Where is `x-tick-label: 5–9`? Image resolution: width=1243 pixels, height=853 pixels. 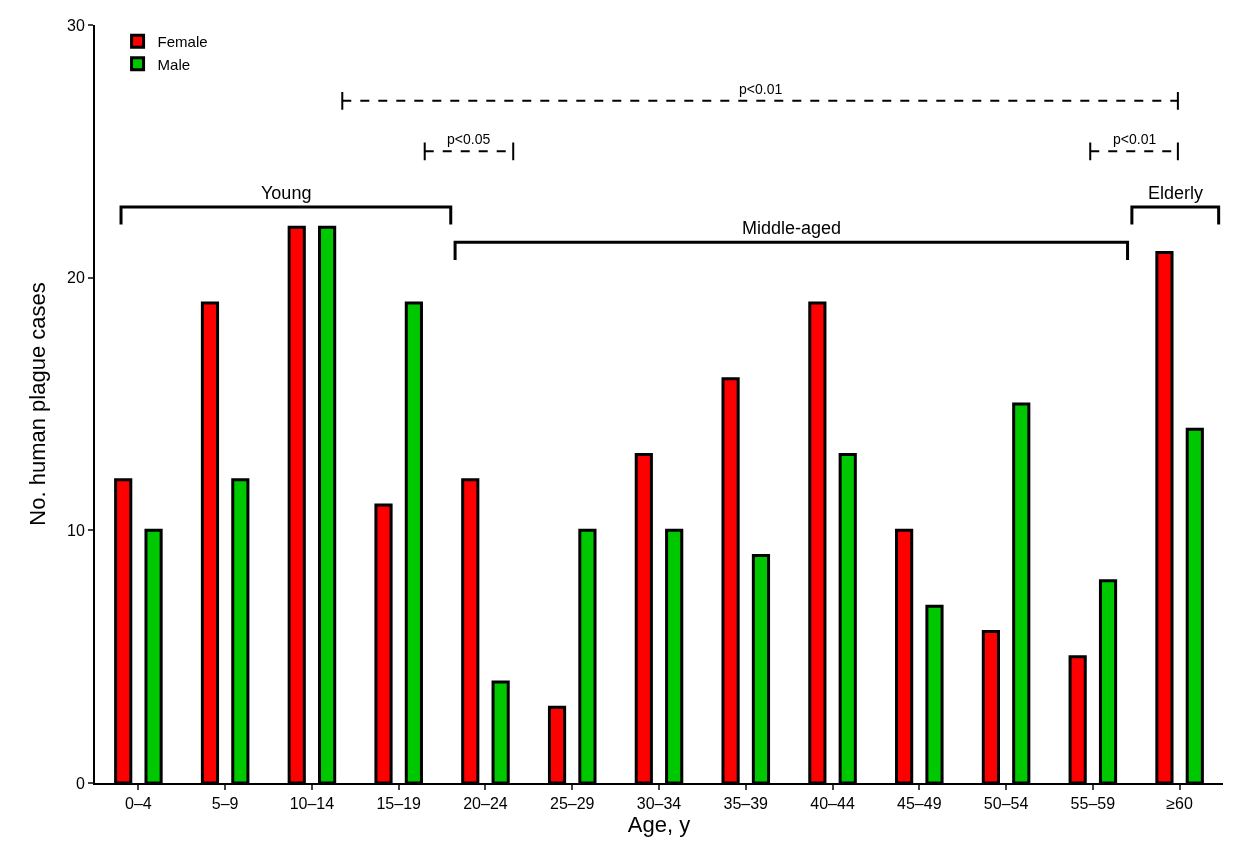 x-tick-label: 5–9 is located at coordinates (225, 804).